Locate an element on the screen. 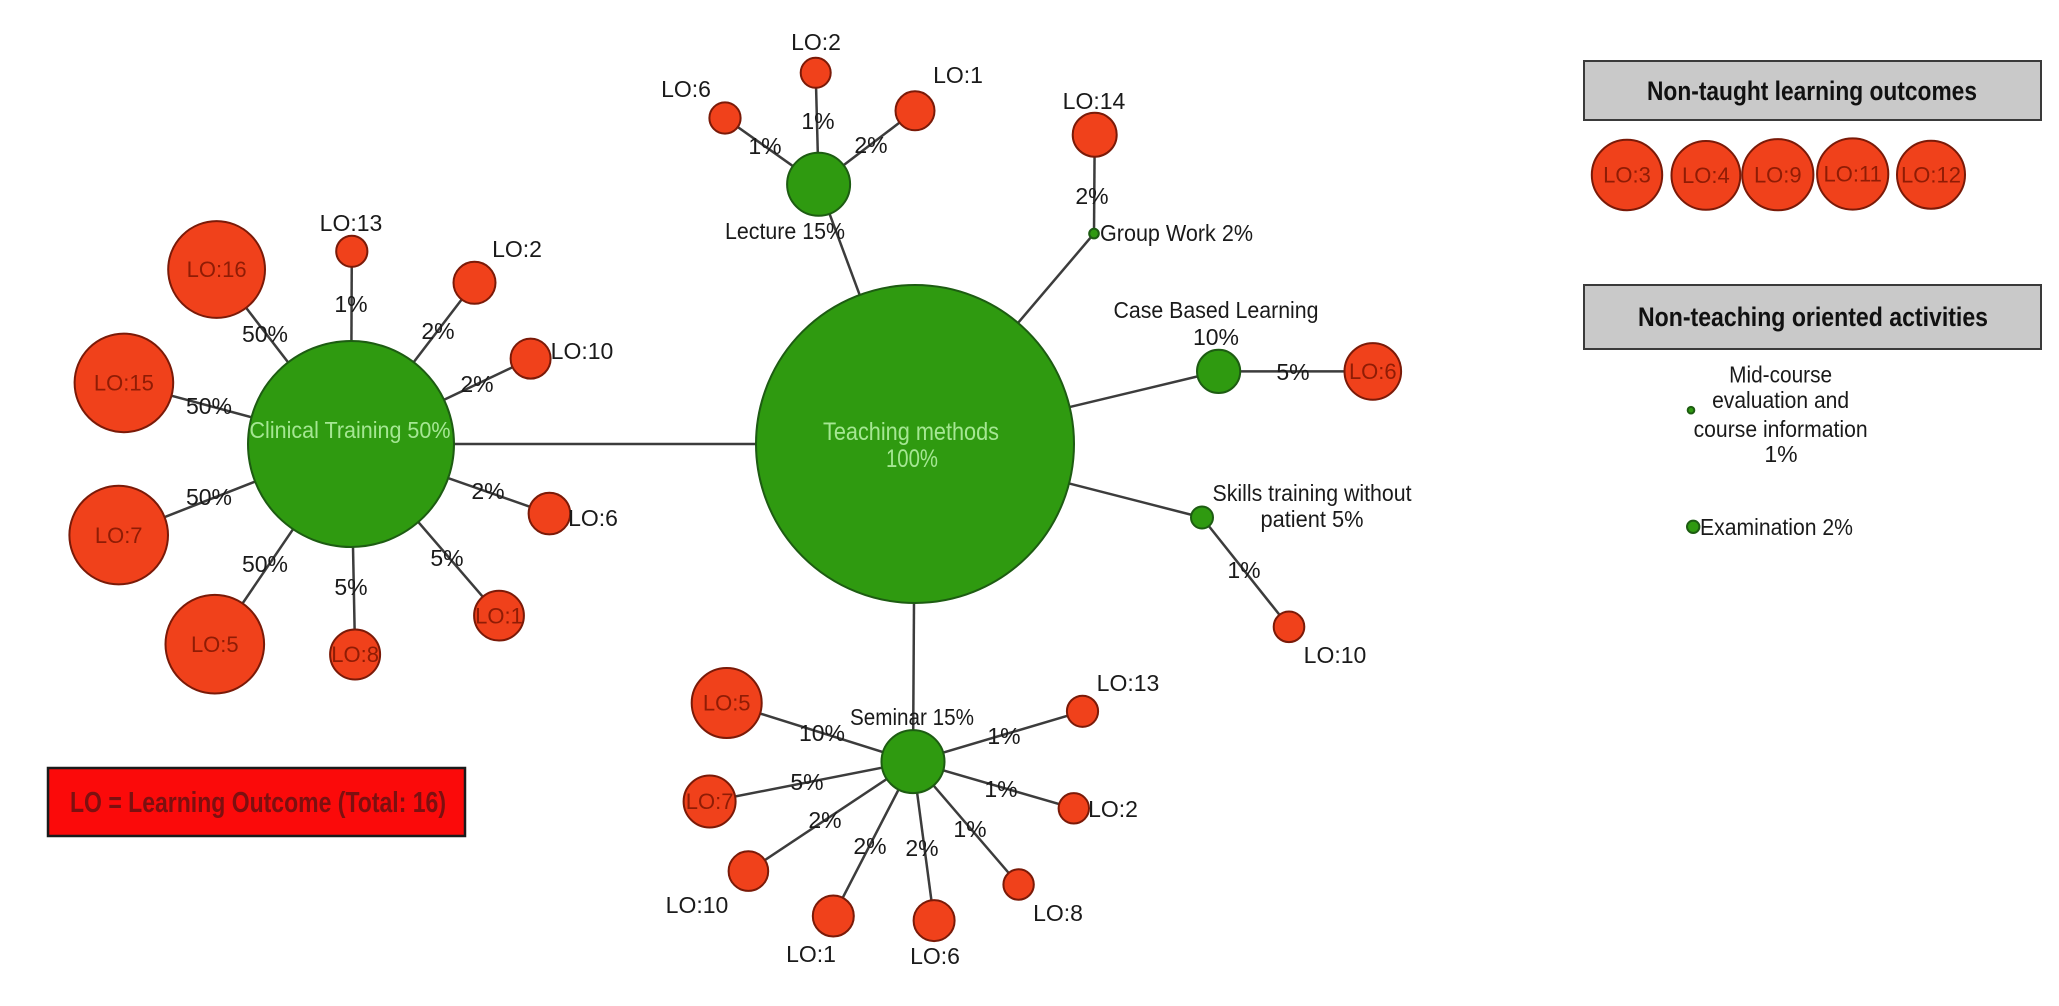 The height and width of the screenshot is (1006, 2059). svg-text: Non-taught learning outcomes is located at coordinates (1812, 91).